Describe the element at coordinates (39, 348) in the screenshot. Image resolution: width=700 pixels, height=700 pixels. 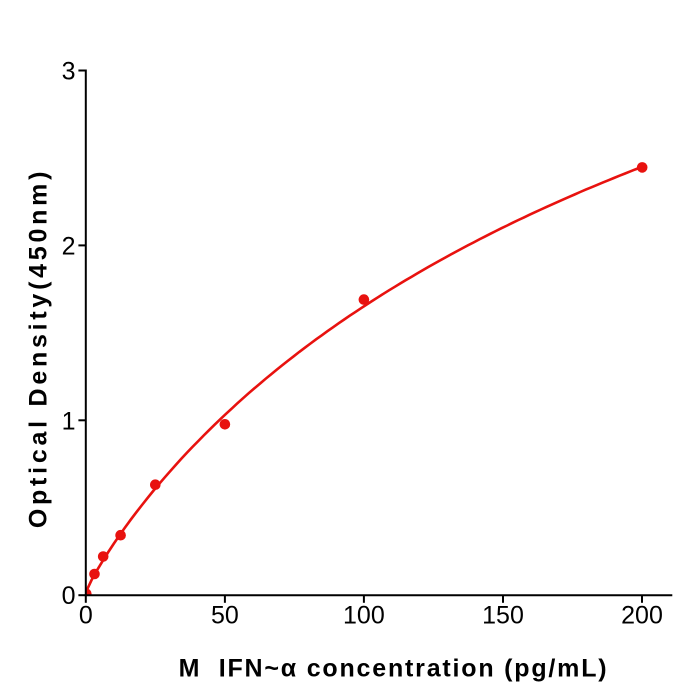
I see `svg-text: Optical Density(450nm)` at that location.